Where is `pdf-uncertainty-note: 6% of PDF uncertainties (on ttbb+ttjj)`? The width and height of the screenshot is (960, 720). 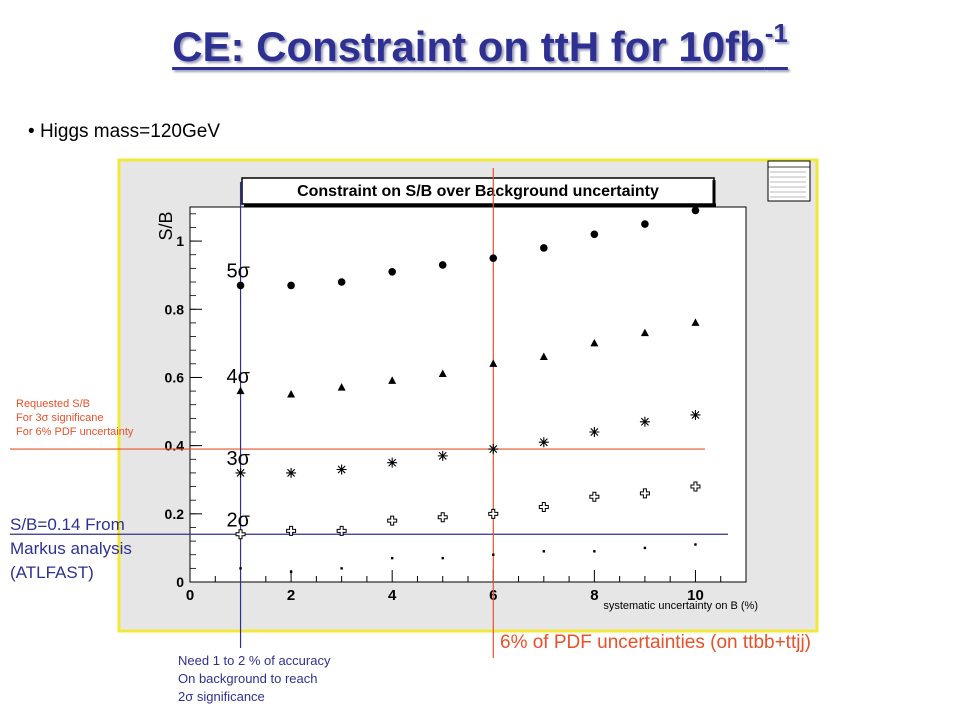 pdf-uncertainty-note: 6% of PDF uncertainties (on ttbb+ttjj) is located at coordinates (656, 642).